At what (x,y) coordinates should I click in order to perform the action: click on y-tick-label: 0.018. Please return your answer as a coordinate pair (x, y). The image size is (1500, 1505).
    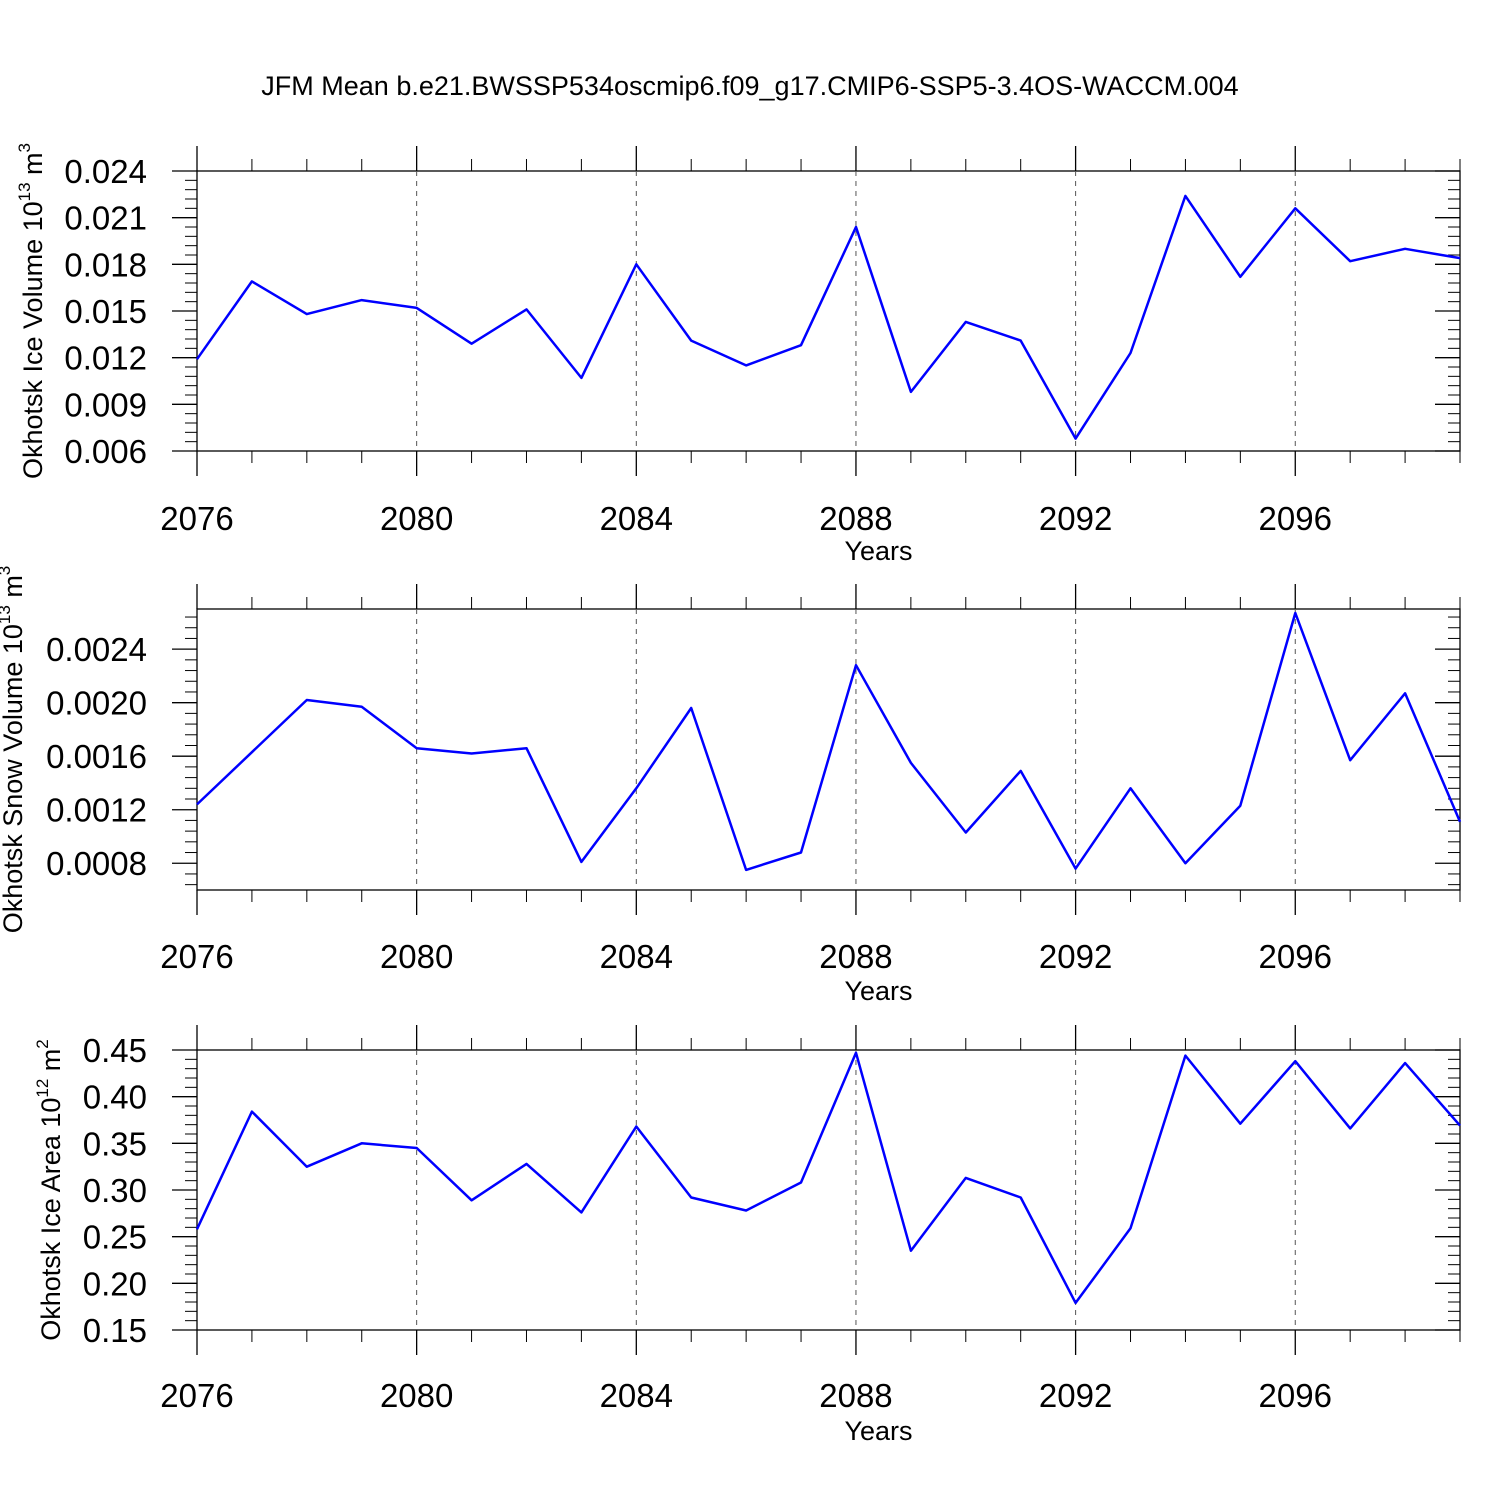
    Looking at the image, I should click on (105, 264).